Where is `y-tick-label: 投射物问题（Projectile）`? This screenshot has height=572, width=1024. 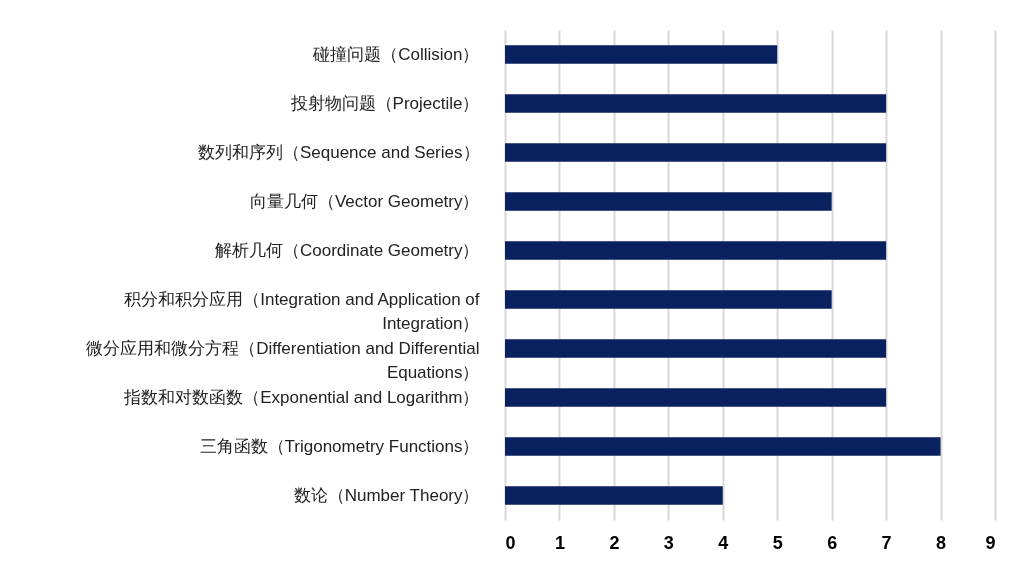
y-tick-label: 投射物问题（Projectile） is located at coordinates (384, 103).